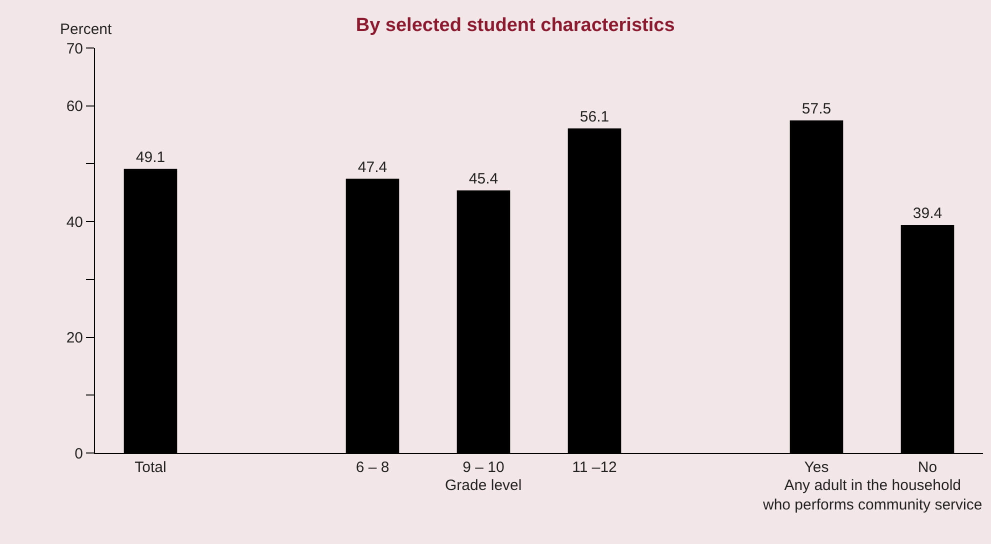  Describe the element at coordinates (86, 29) in the screenshot. I see `y-axis-title: Percent` at that location.